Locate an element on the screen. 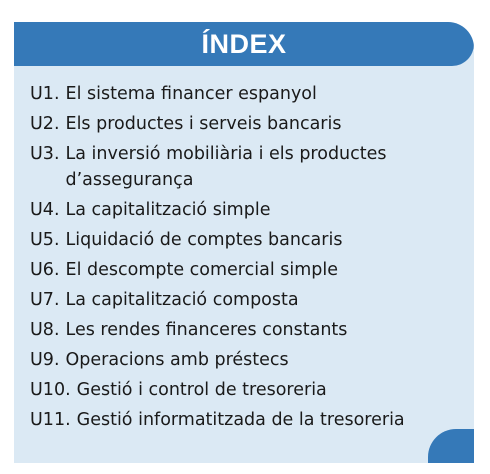  unit-title: La capitalització simple is located at coordinates (168, 210).